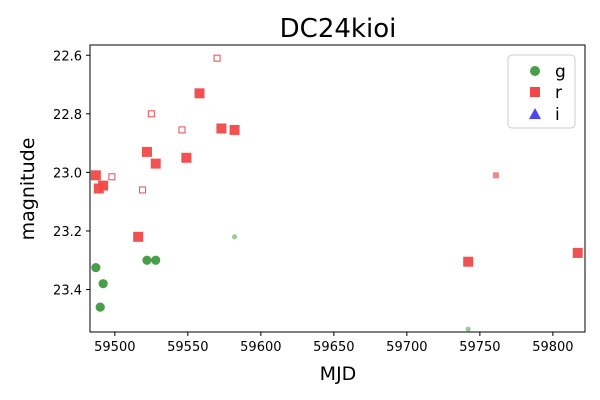 The width and height of the screenshot is (600, 400). I want to click on legend-frame, so click(541, 91).